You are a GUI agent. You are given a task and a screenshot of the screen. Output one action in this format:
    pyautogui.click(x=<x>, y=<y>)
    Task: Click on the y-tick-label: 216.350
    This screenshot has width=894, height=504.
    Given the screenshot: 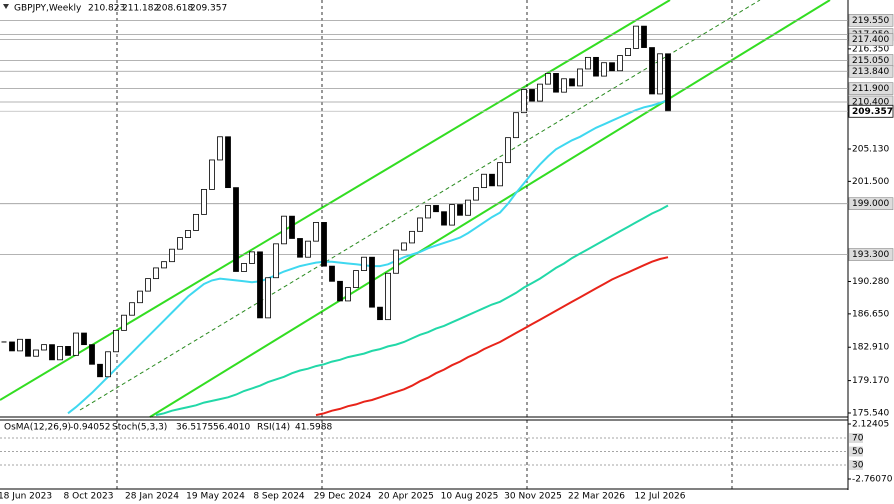 What is the action you would take?
    pyautogui.click(x=870, y=49)
    